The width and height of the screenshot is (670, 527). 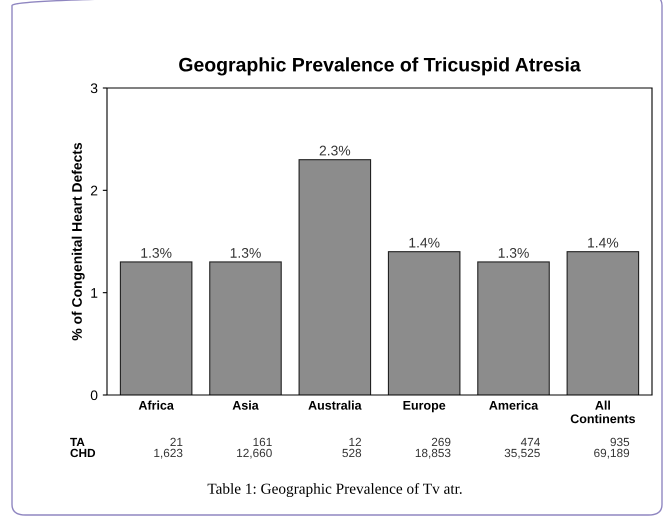 What do you see at coordinates (513, 405) in the screenshot?
I see `x-tick-label: America` at bounding box center [513, 405].